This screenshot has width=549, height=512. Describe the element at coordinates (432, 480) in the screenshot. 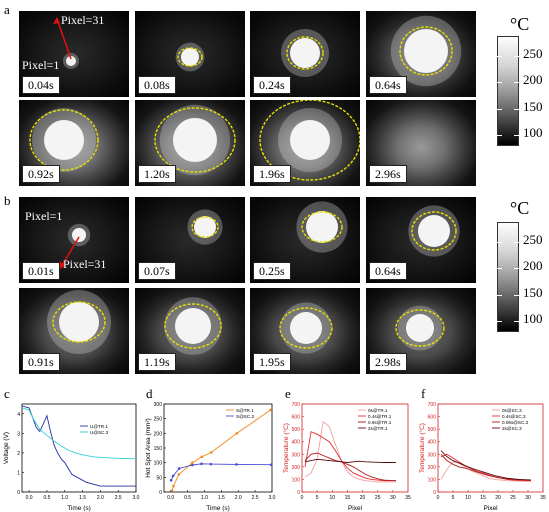

I see `y-tick-label: 100` at that location.